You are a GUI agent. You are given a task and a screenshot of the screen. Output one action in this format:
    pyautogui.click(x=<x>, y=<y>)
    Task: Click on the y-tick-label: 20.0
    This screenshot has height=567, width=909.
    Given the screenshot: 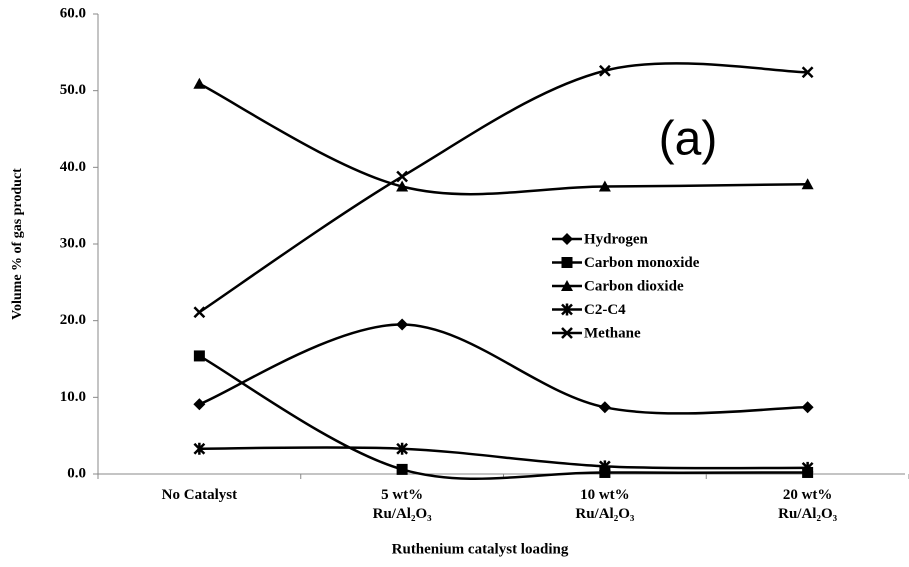 What is the action you would take?
    pyautogui.click(x=73, y=320)
    